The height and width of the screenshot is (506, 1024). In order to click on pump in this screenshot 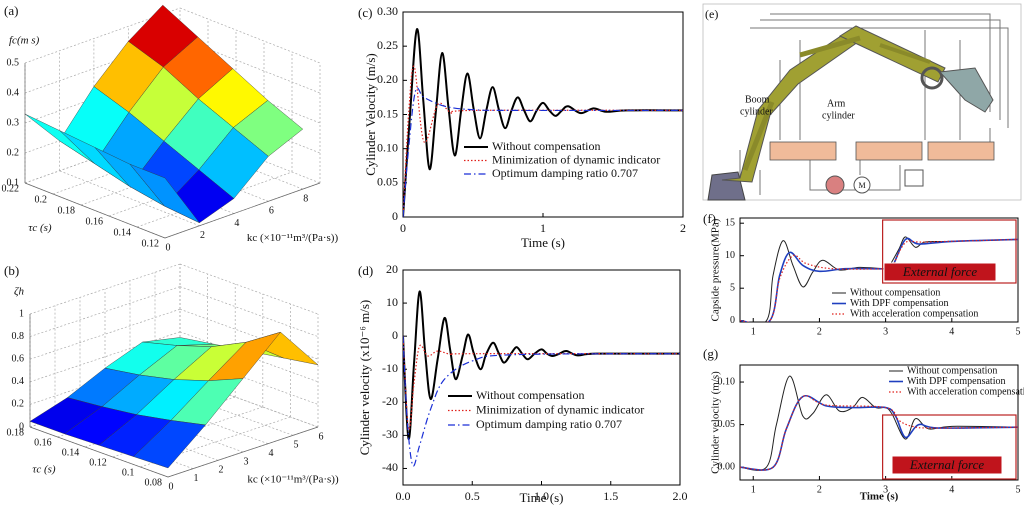, I will do `click(835, 185)`.